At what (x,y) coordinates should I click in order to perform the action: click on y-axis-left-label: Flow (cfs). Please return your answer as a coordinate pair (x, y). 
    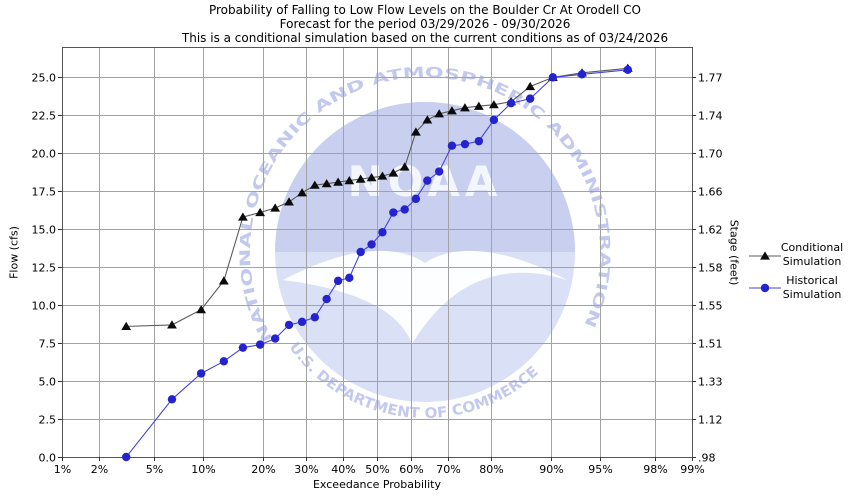
    Looking at the image, I should click on (14, 252).